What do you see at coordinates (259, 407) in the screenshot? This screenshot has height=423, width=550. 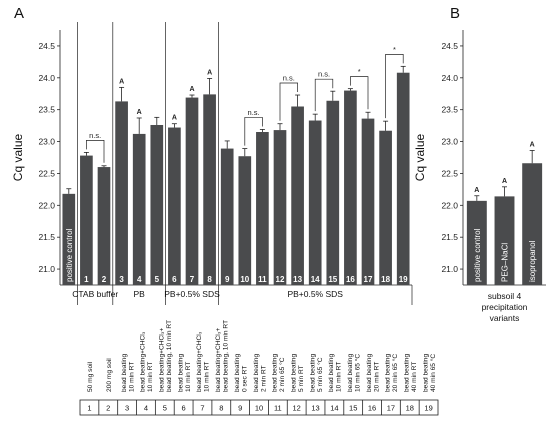 I see `table-row` at bounding box center [259, 407].